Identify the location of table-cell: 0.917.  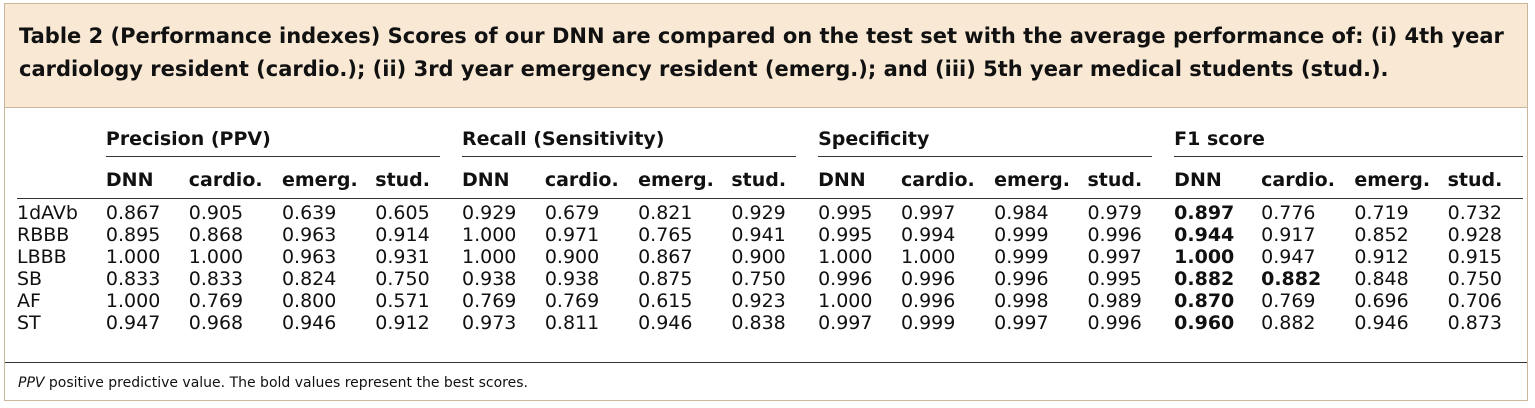
(1288, 235).